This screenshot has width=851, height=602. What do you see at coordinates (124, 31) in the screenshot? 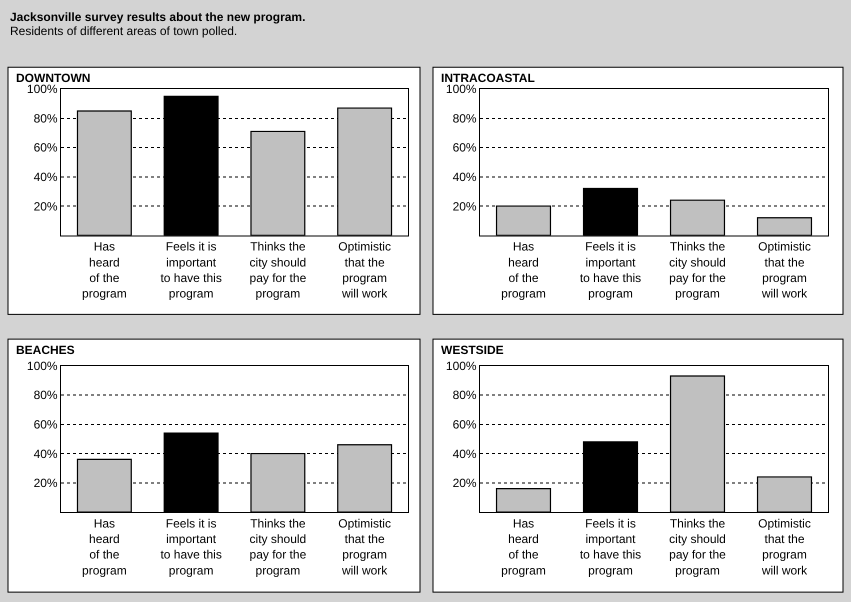
I see `text: Residents of different areas of town polled.` at bounding box center [124, 31].